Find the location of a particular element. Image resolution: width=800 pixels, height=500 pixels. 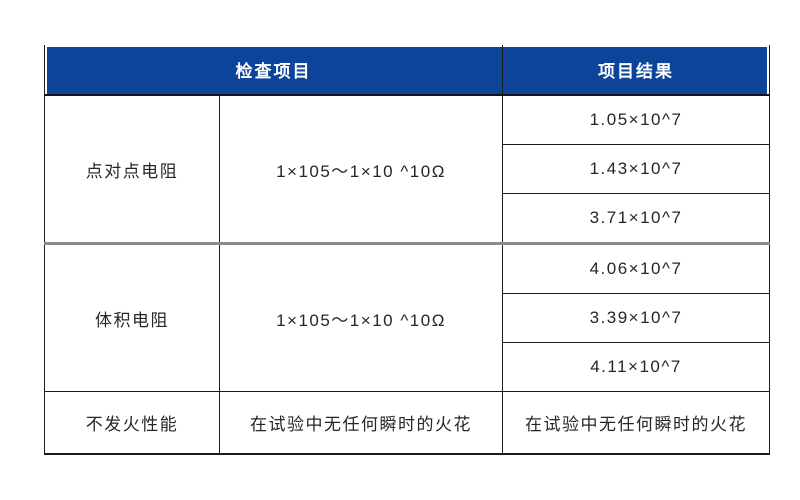

cell-result: 4.06×10^7 is located at coordinates (636, 268).